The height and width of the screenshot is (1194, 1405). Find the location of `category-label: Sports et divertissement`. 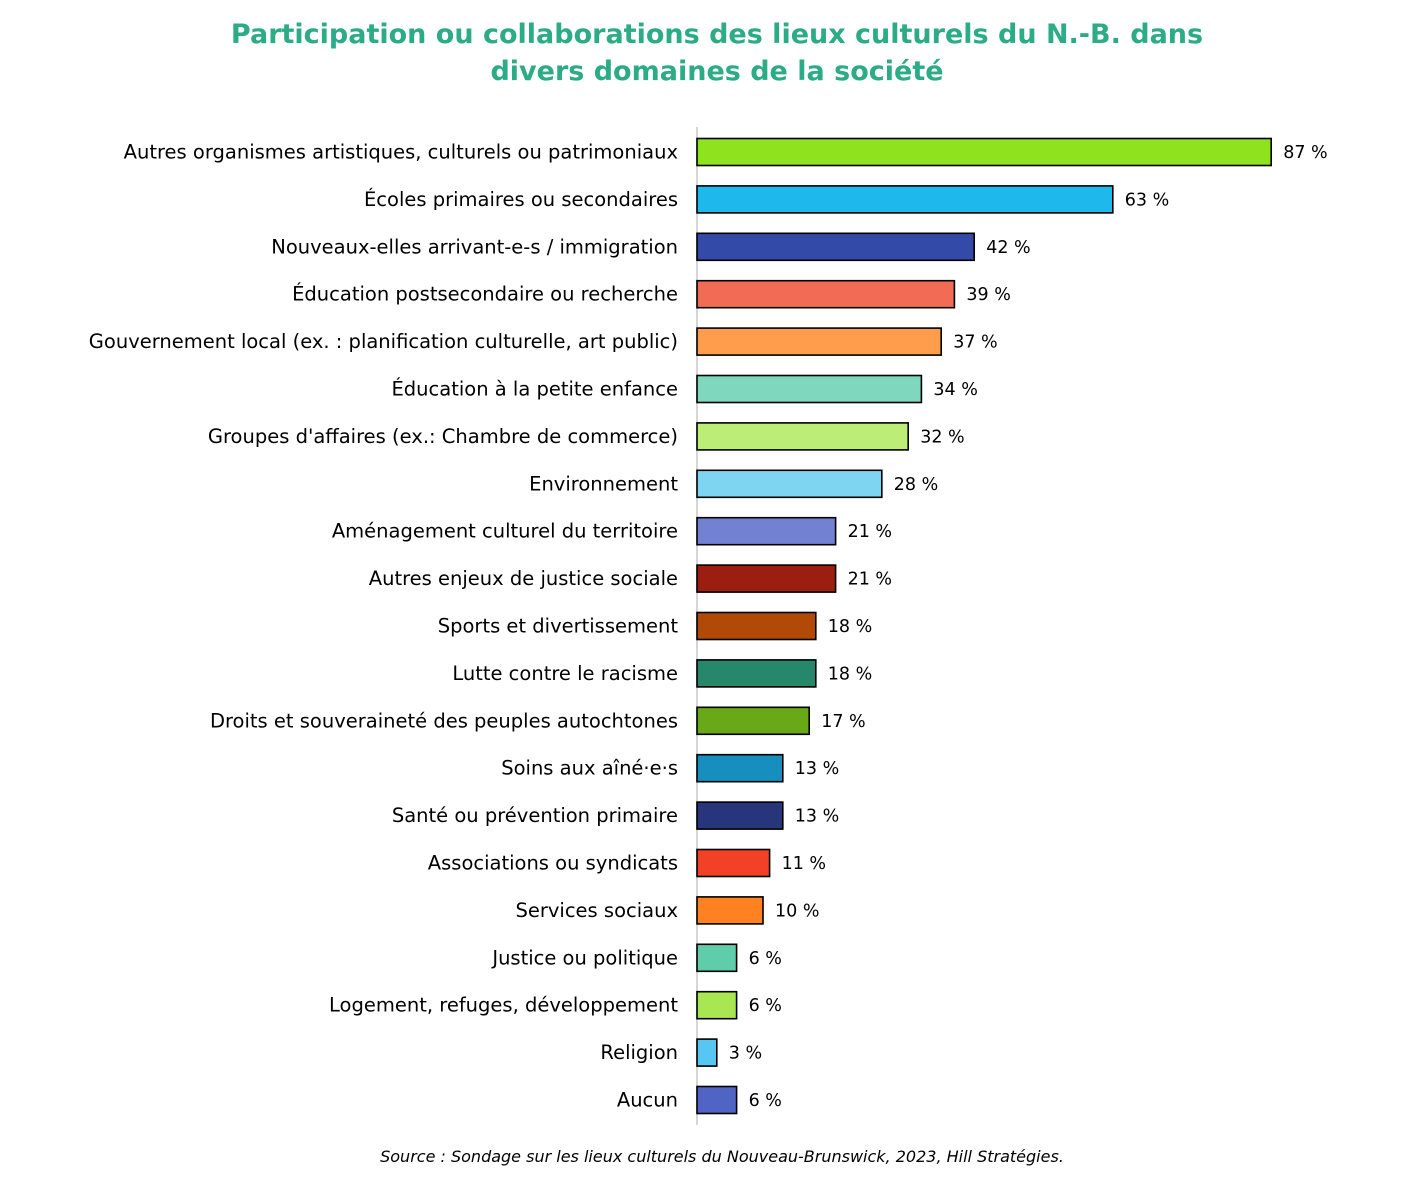

category-label: Sports et divertissement is located at coordinates (558, 626).